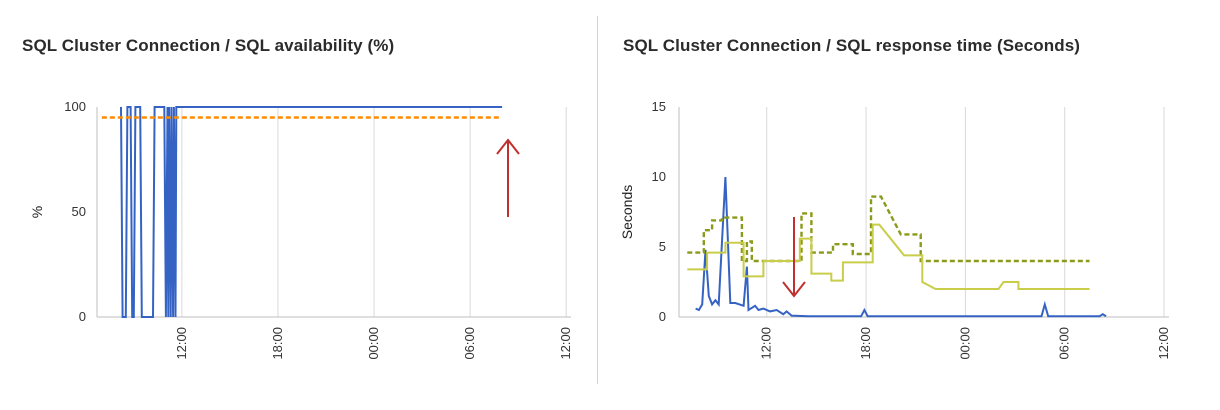 Image resolution: width=1220 pixels, height=410 pixels. I want to click on y-tick-label: 5, so click(662, 246).